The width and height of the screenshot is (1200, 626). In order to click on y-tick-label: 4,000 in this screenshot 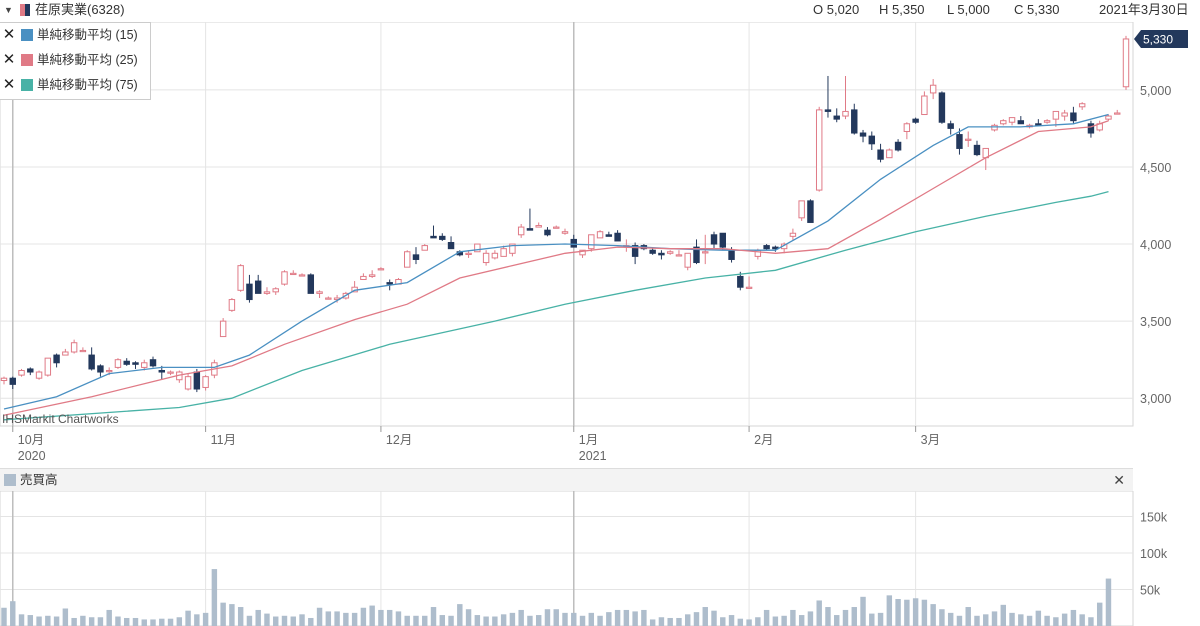, I will do `click(1155, 245)`.